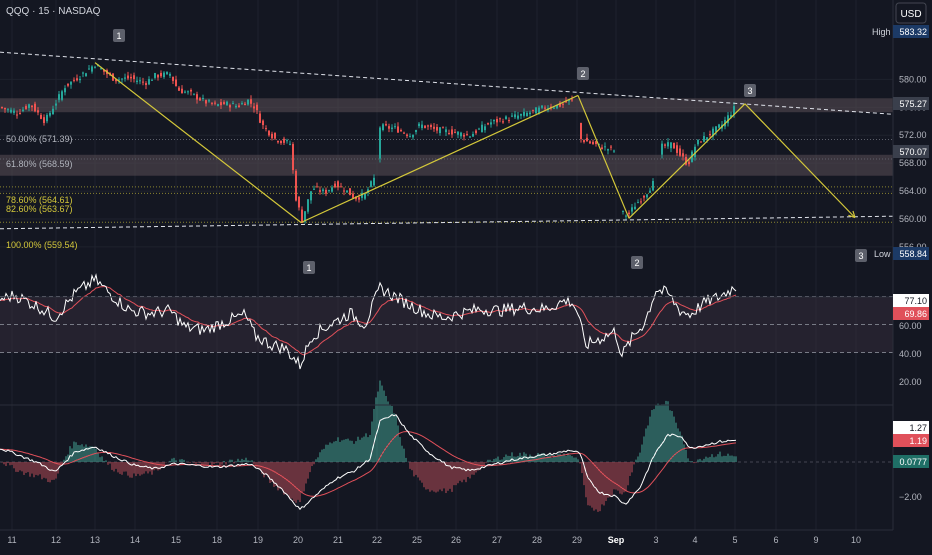  I want to click on time-axis: 11 12 13 14 15 18 19 20 21 22 25 26 27 28 29 Sep 3 4 5 6 9 10, so click(434, 540).